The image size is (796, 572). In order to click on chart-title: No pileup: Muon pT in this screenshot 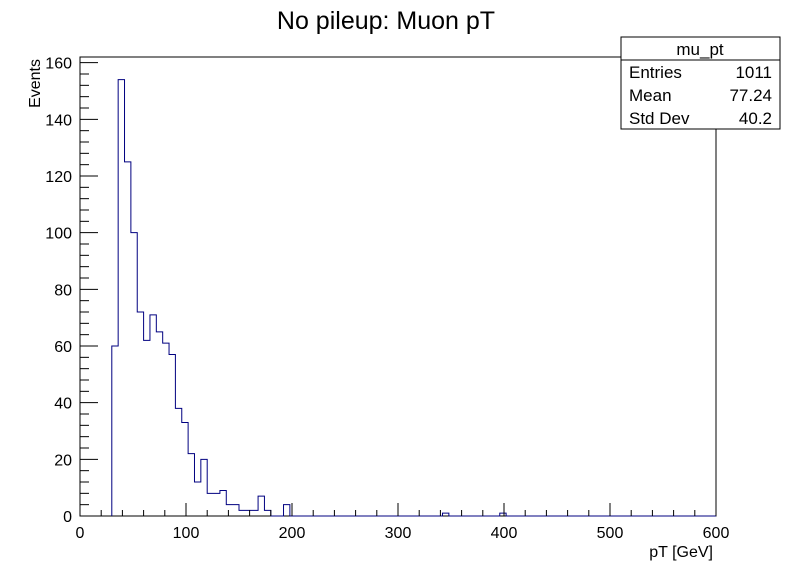, I will do `click(386, 21)`.